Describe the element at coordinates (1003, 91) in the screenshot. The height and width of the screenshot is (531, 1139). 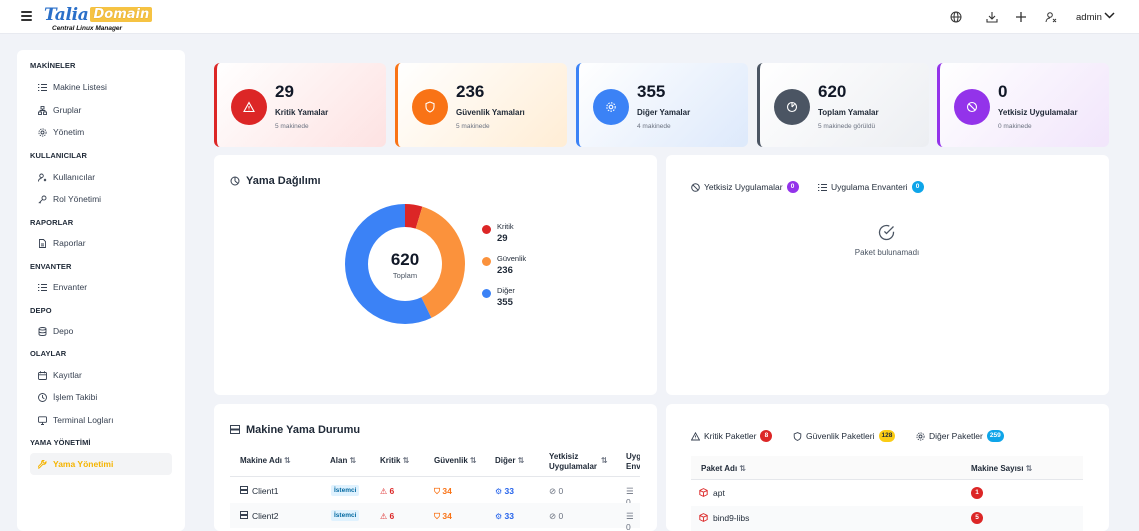
I see `stat-value: 0` at that location.